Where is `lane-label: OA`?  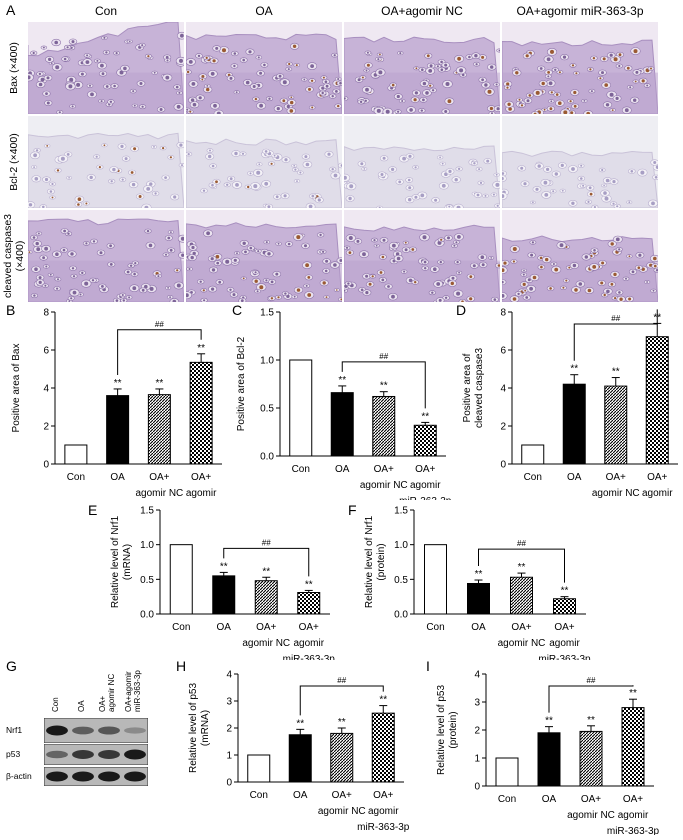 lane-label: OA is located at coordinates (81, 706).